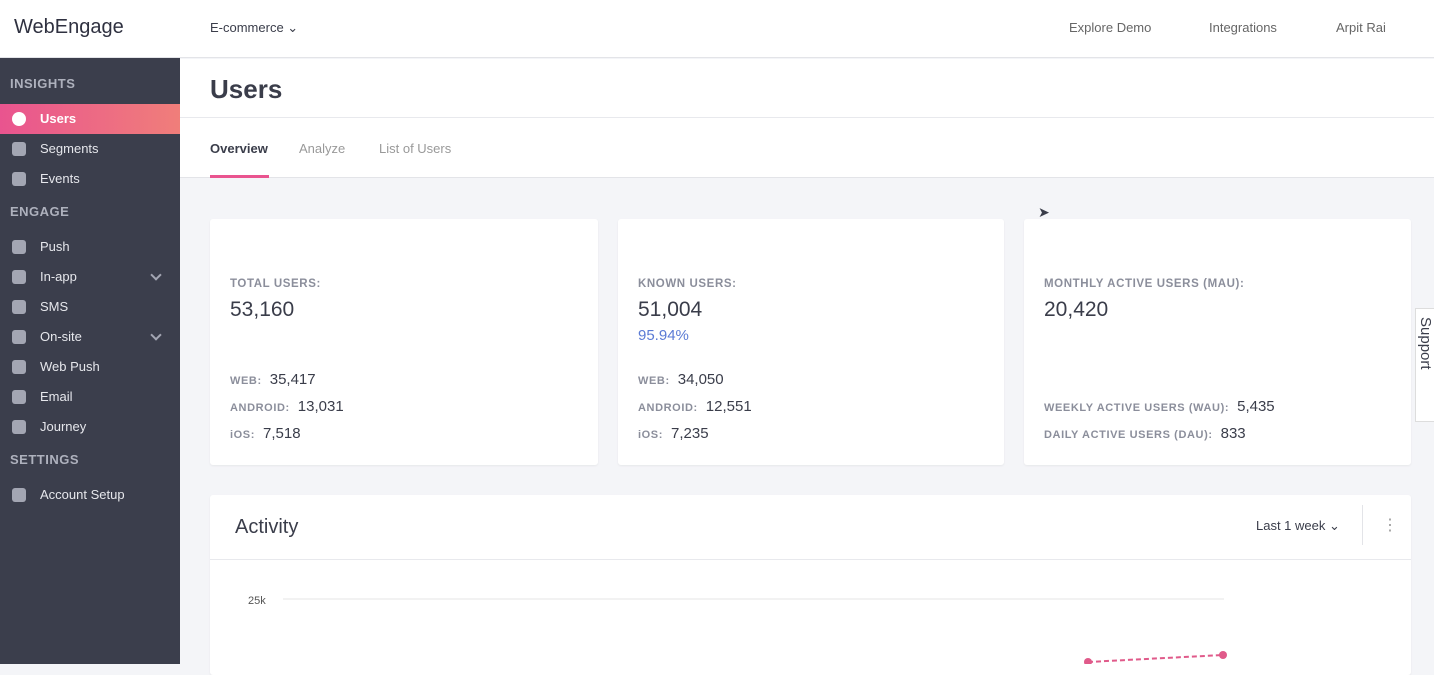 This screenshot has width=1434, height=675. What do you see at coordinates (90, 397) in the screenshot?
I see `nav-item: Email` at bounding box center [90, 397].